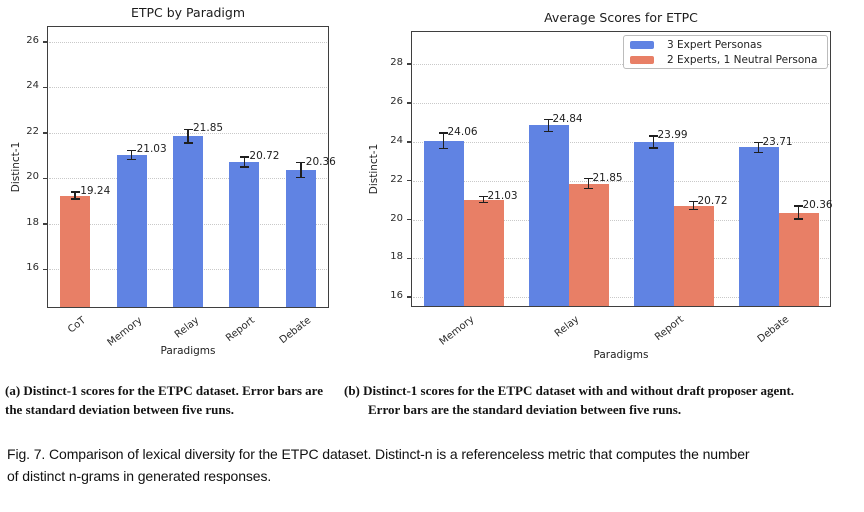  Describe the element at coordinates (75, 251) in the screenshot. I see `bar-cot` at that location.